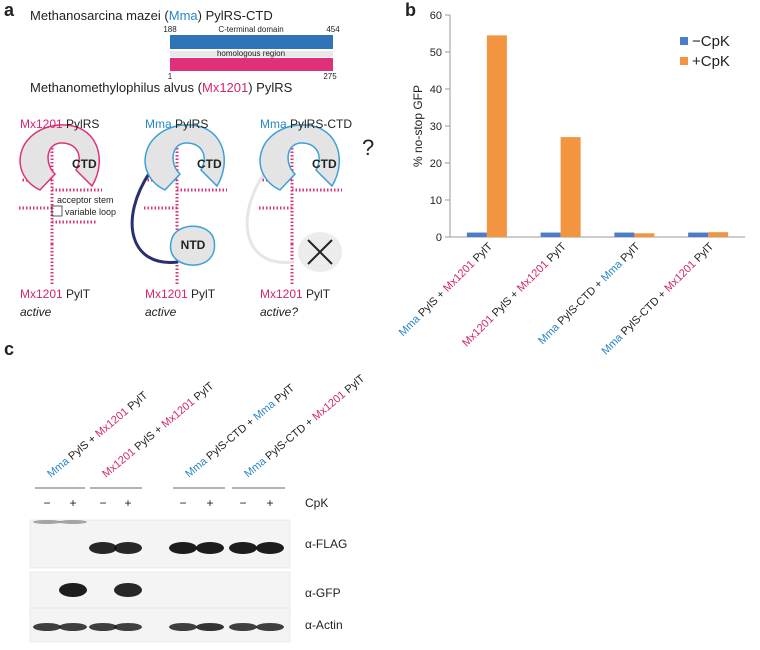 Image resolution: width=760 pixels, height=650 pixels. What do you see at coordinates (436, 127) in the screenshot?
I see `y-tick-label: 30` at bounding box center [436, 127].